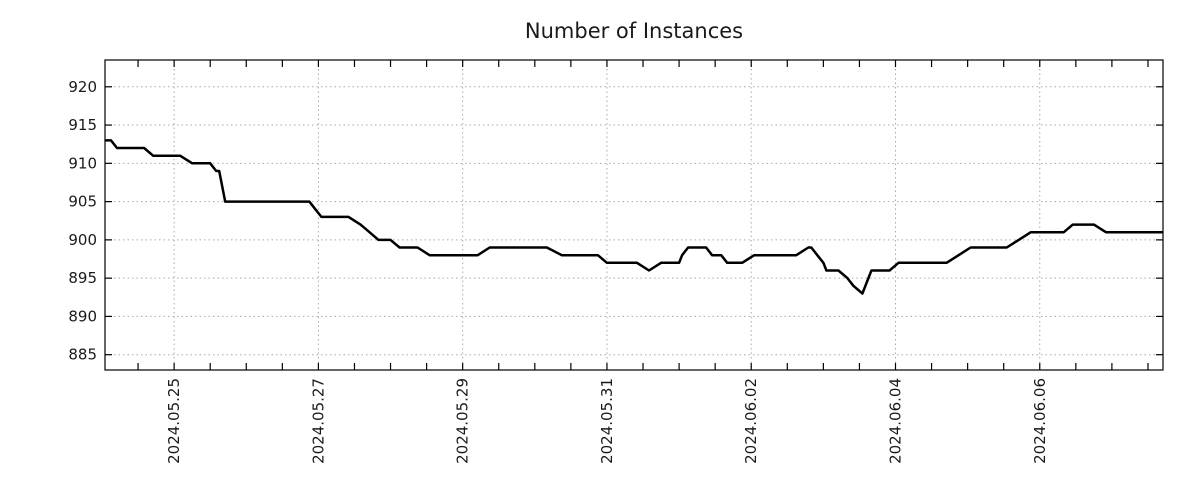  Describe the element at coordinates (607, 421) in the screenshot. I see `x-tick-label: 2024.05.31` at that location.